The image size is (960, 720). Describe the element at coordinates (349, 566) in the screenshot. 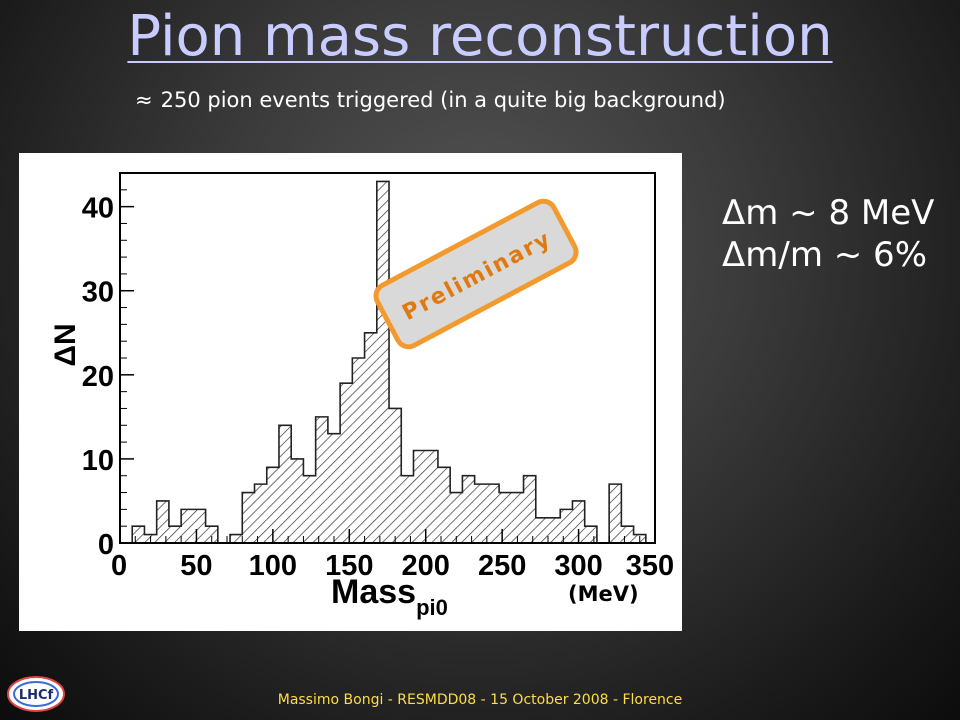

I see `x-tick-label: 150` at that location.